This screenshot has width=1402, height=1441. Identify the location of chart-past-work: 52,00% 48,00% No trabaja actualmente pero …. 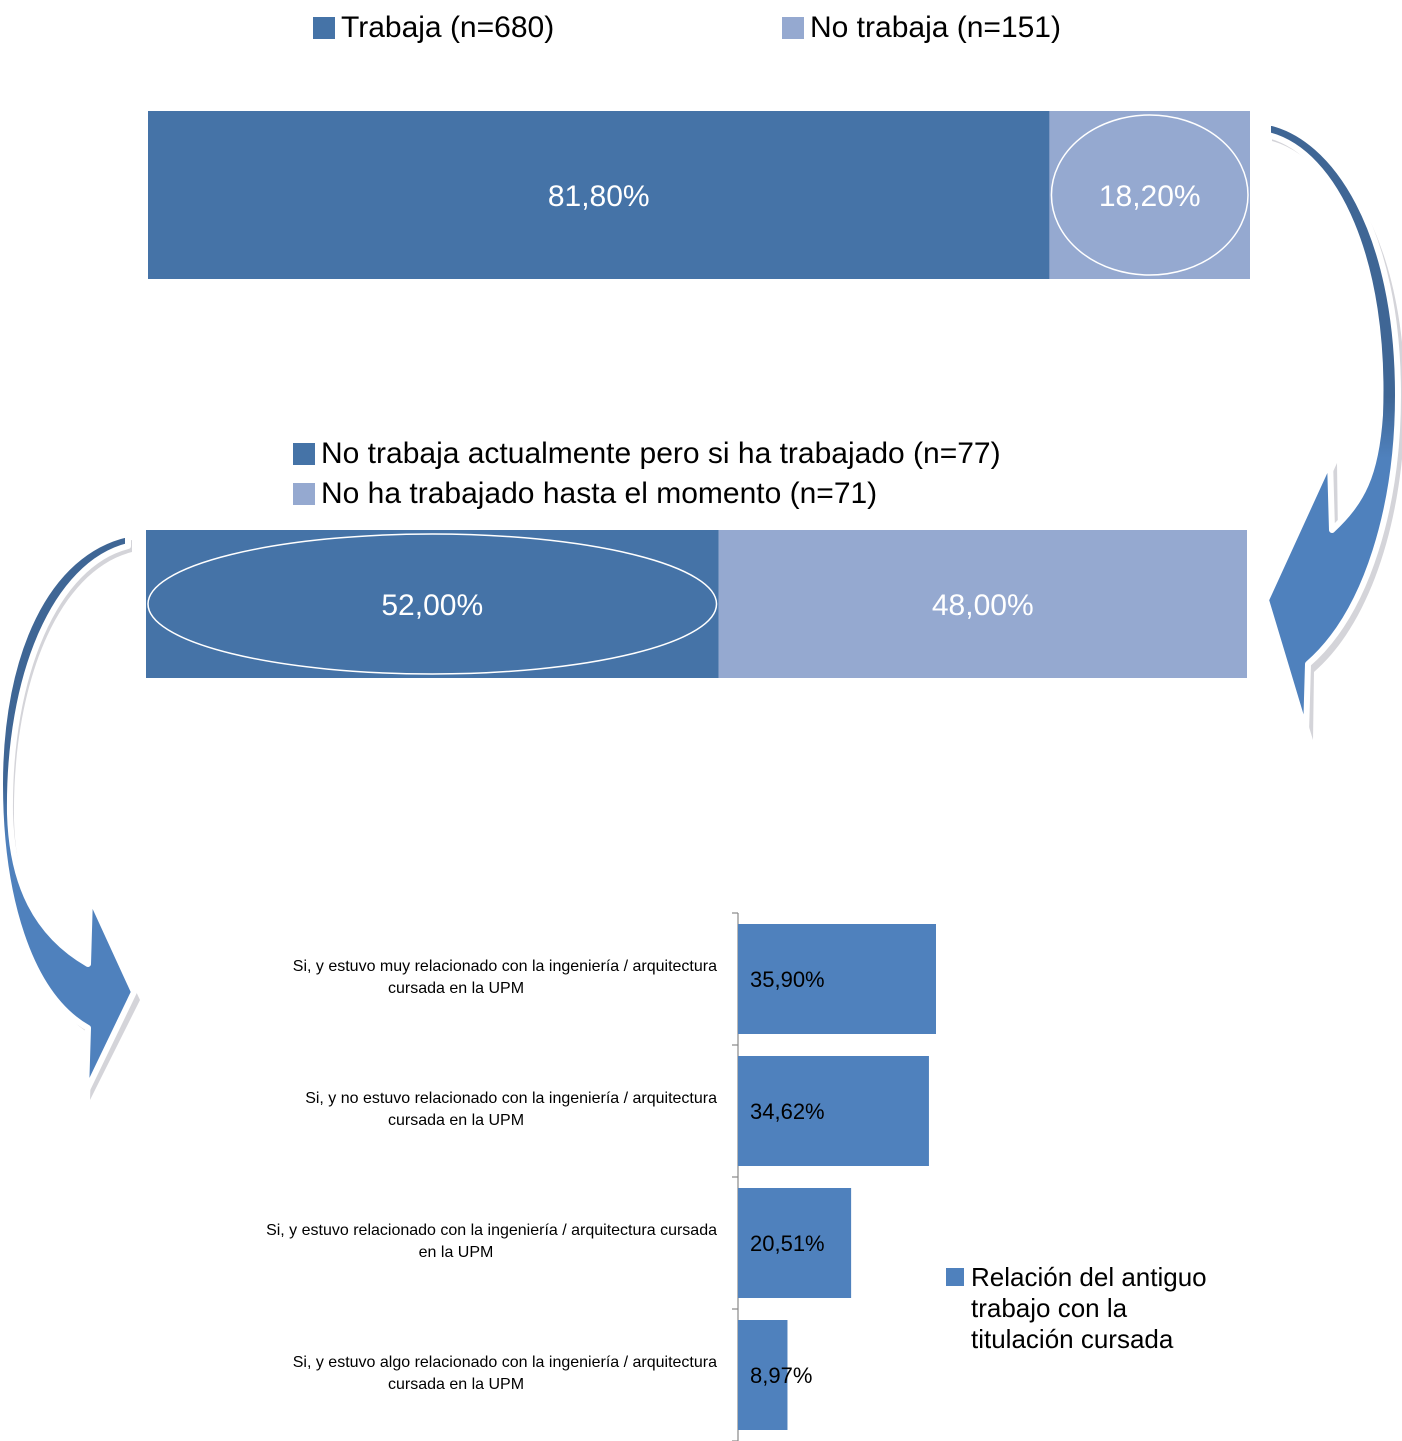
(696, 557).